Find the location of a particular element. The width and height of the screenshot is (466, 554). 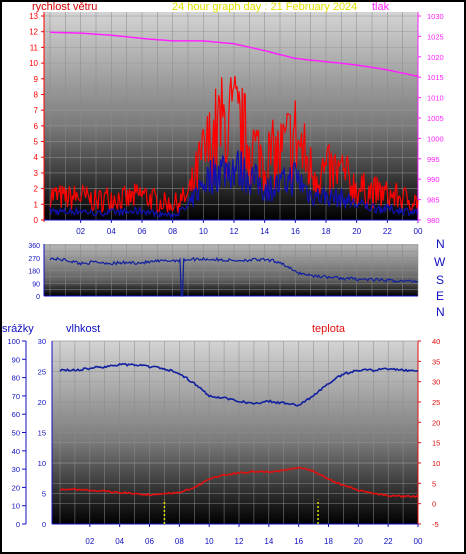

tick-label-direction: 180 is located at coordinates (34, 272).